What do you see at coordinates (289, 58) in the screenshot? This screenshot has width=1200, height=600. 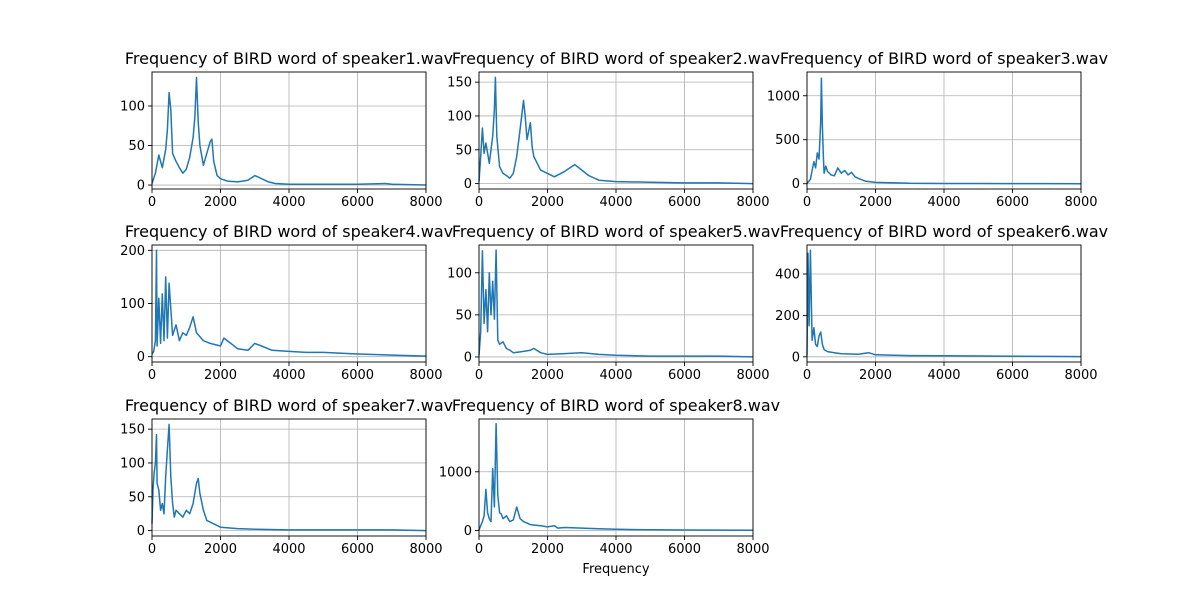 I see `subplot-title: Frequency of BIRD word of speaker1.wav` at bounding box center [289, 58].